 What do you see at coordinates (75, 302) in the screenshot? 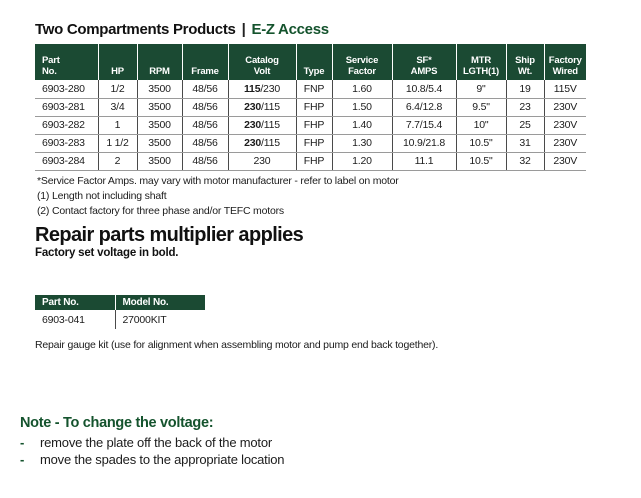
I see `kit-col-header-part-no: Part No.` at bounding box center [75, 302].